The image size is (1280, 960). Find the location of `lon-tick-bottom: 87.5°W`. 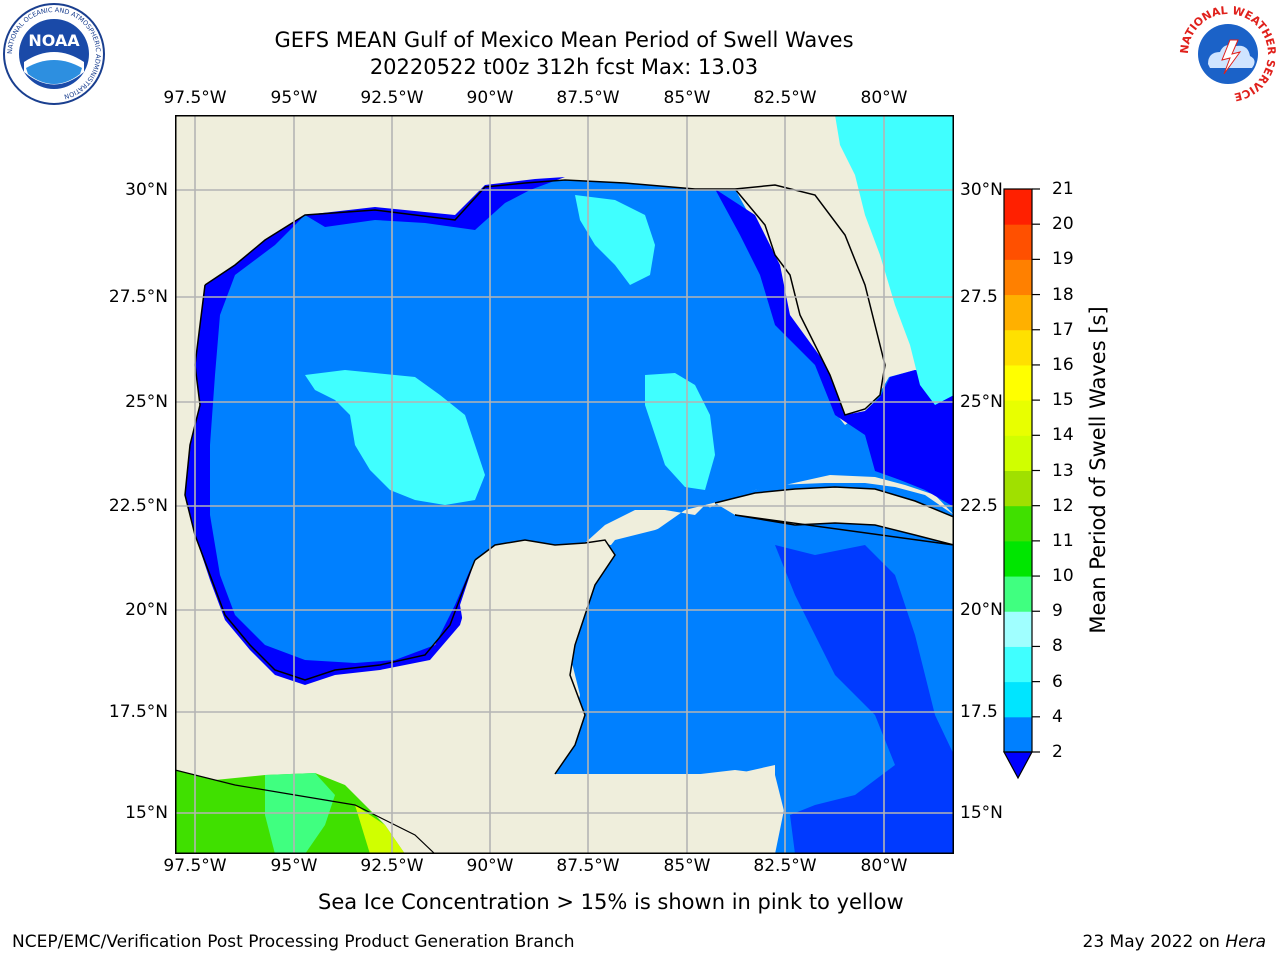

lon-tick-bottom: 87.5°W is located at coordinates (588, 866).